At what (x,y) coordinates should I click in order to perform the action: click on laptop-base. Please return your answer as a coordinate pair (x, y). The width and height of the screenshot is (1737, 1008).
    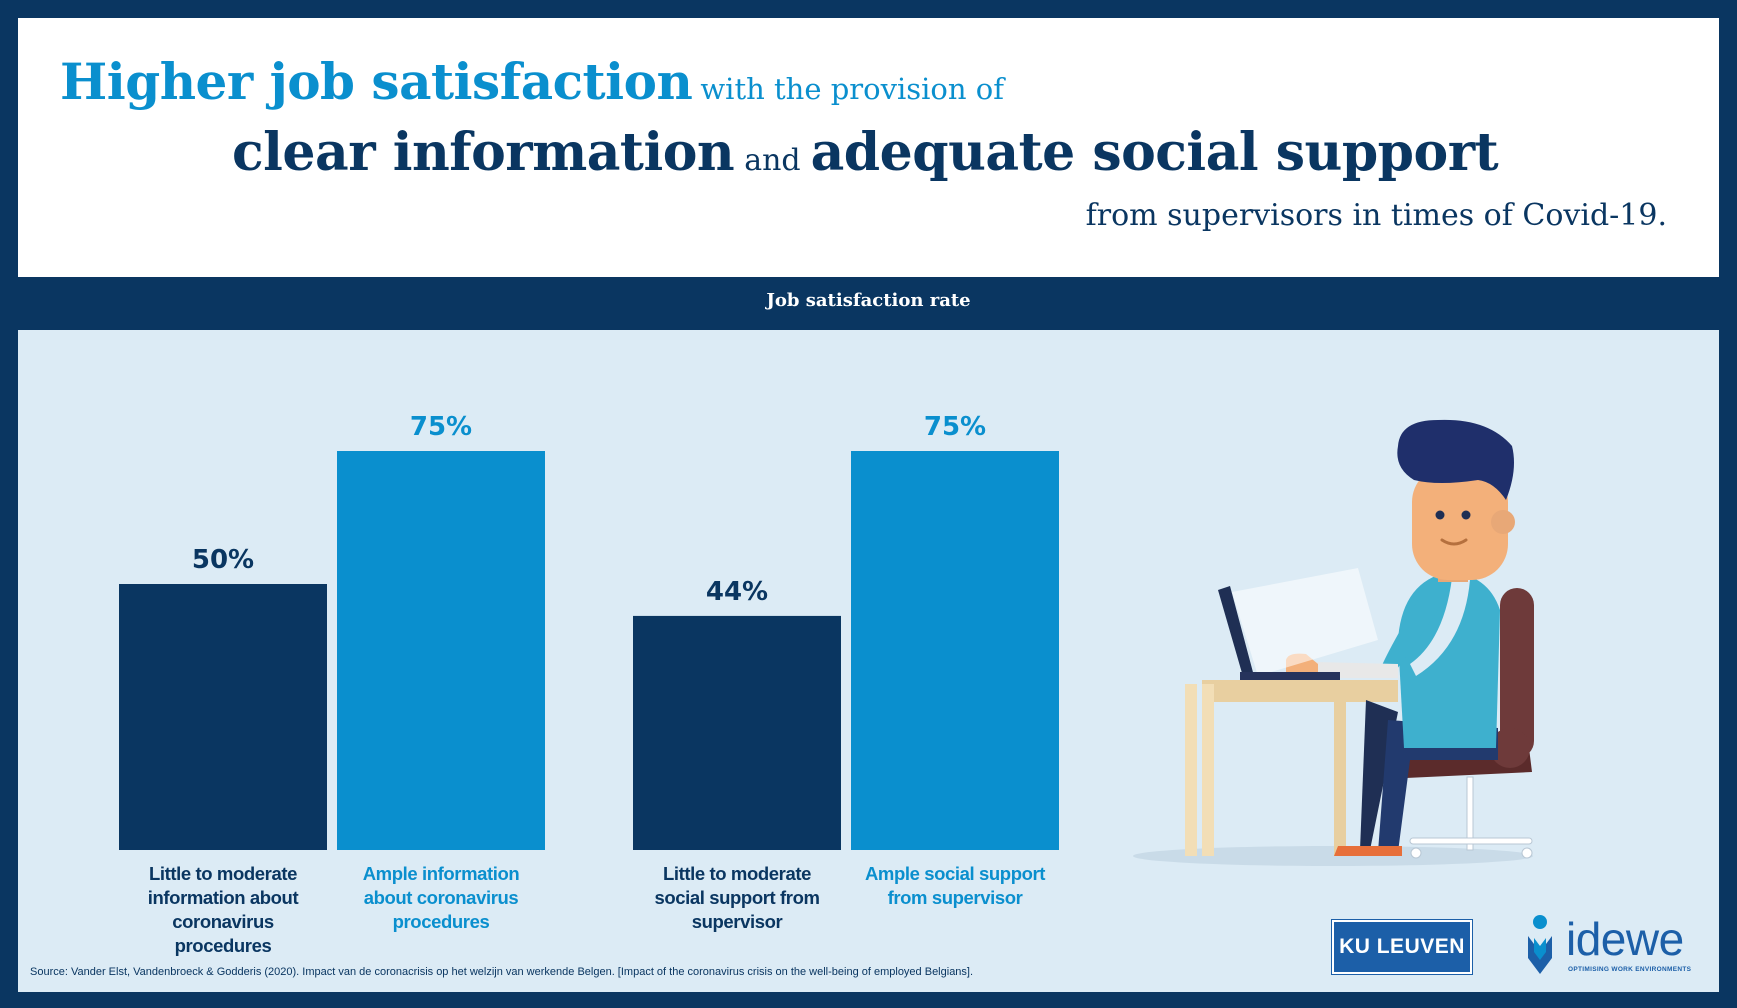
    Looking at the image, I should click on (1290, 676).